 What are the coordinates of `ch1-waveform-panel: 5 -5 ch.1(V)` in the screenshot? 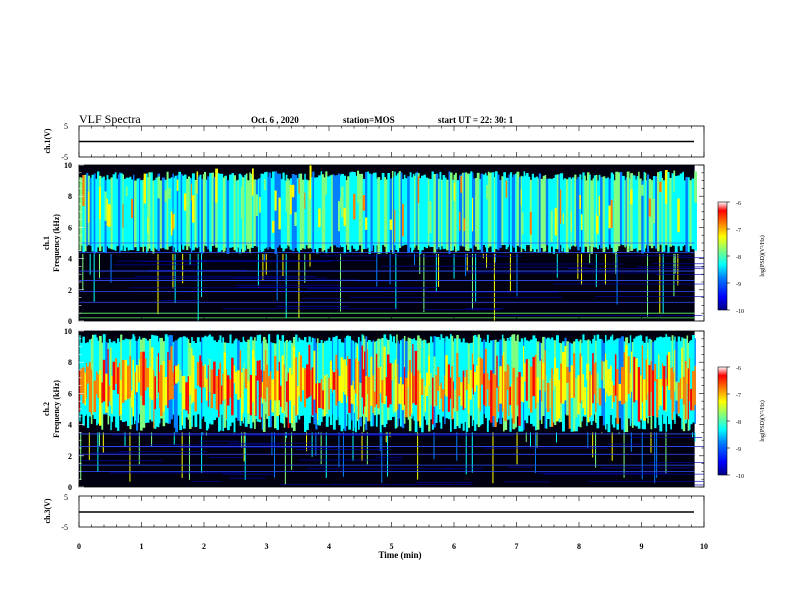 It's located at (374, 142).